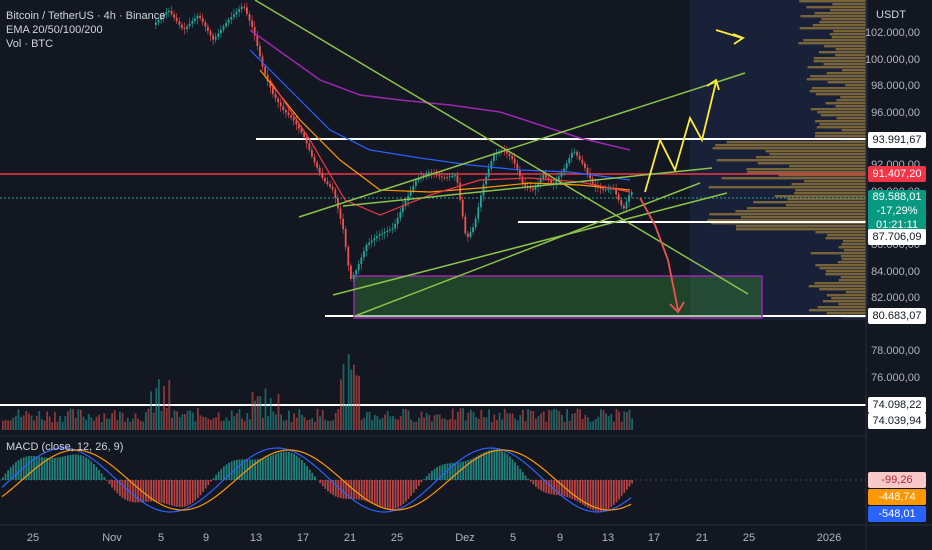  What do you see at coordinates (897, 316) in the screenshot?
I see `price-tag-80683: 80.683,07` at bounding box center [897, 316].